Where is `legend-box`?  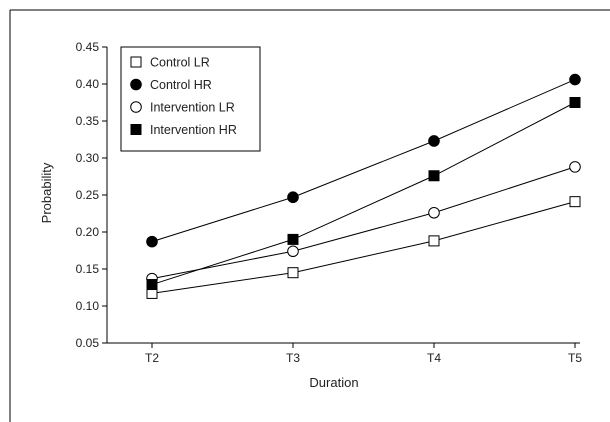
legend-box is located at coordinates (190, 99).